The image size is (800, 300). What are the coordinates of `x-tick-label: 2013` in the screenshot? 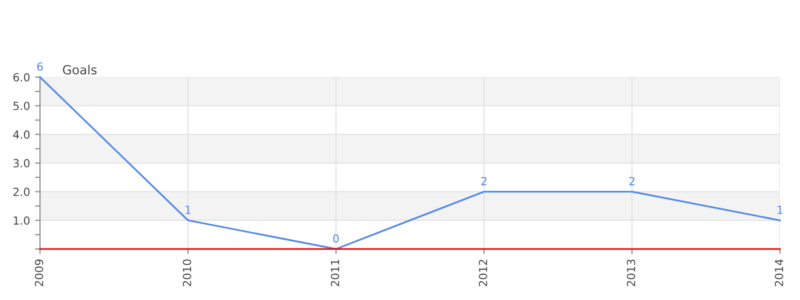 It's located at (631, 273).